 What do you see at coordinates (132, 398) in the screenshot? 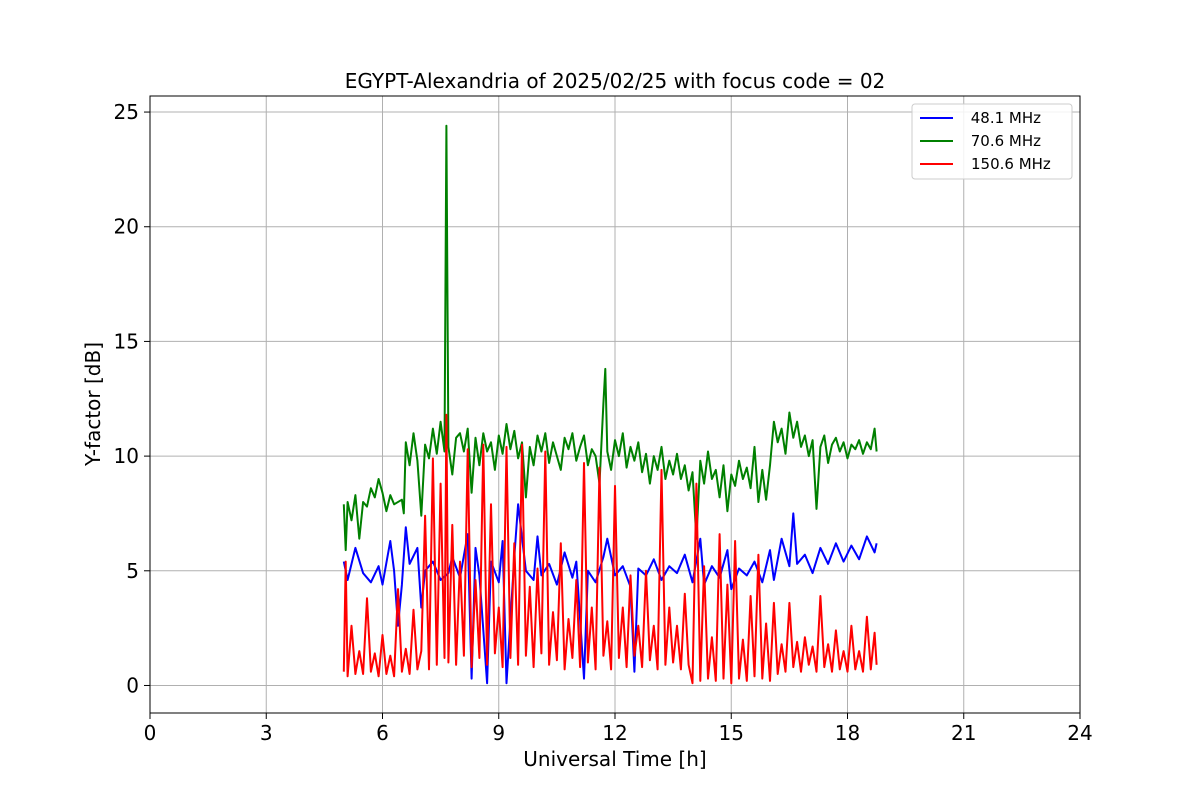
I see `y-axis-ticks: 0 5 10 15 20 25` at bounding box center [132, 398].